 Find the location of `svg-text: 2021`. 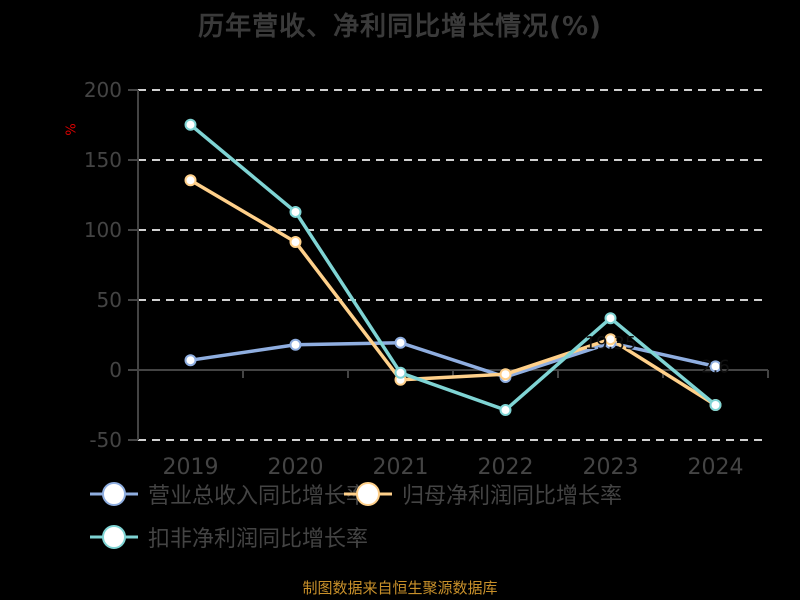

svg-text: 2021 is located at coordinates (401, 467).